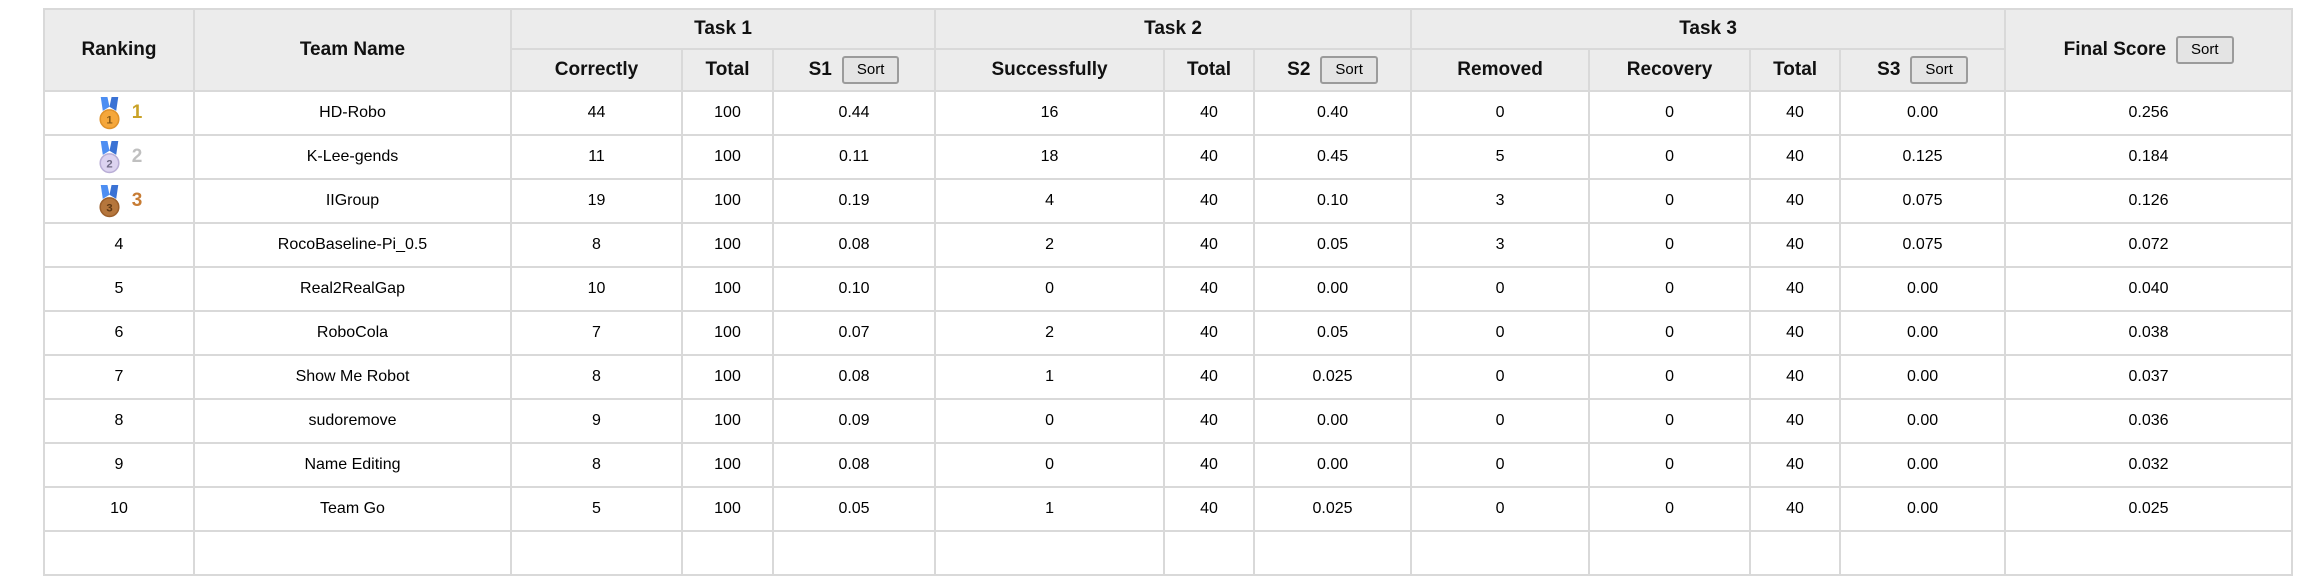 Image resolution: width=2324 pixels, height=576 pixels. What do you see at coordinates (854, 113) in the screenshot?
I see `s1-score-cell: 0.44` at bounding box center [854, 113].